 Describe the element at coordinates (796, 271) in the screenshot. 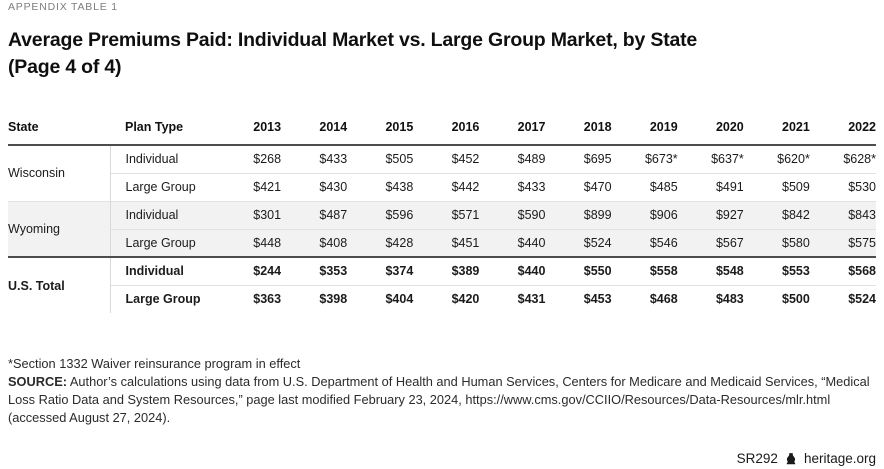

I see `value-cell: $553` at that location.